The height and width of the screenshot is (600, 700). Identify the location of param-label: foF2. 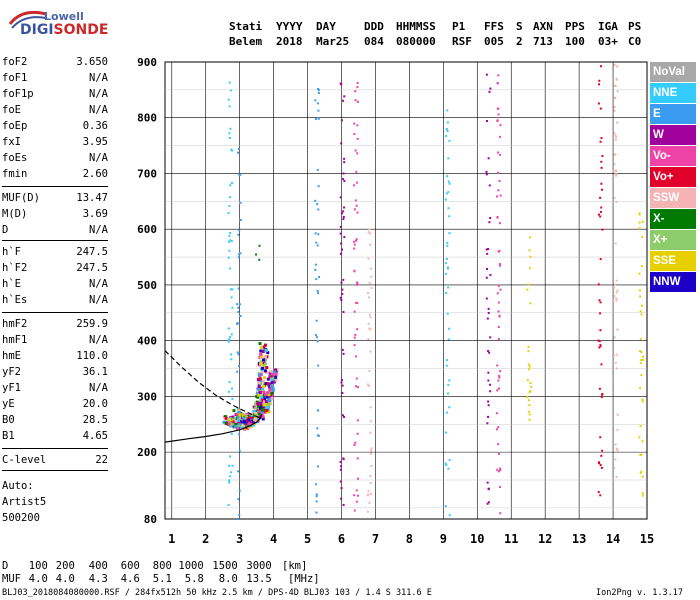
(15, 62).